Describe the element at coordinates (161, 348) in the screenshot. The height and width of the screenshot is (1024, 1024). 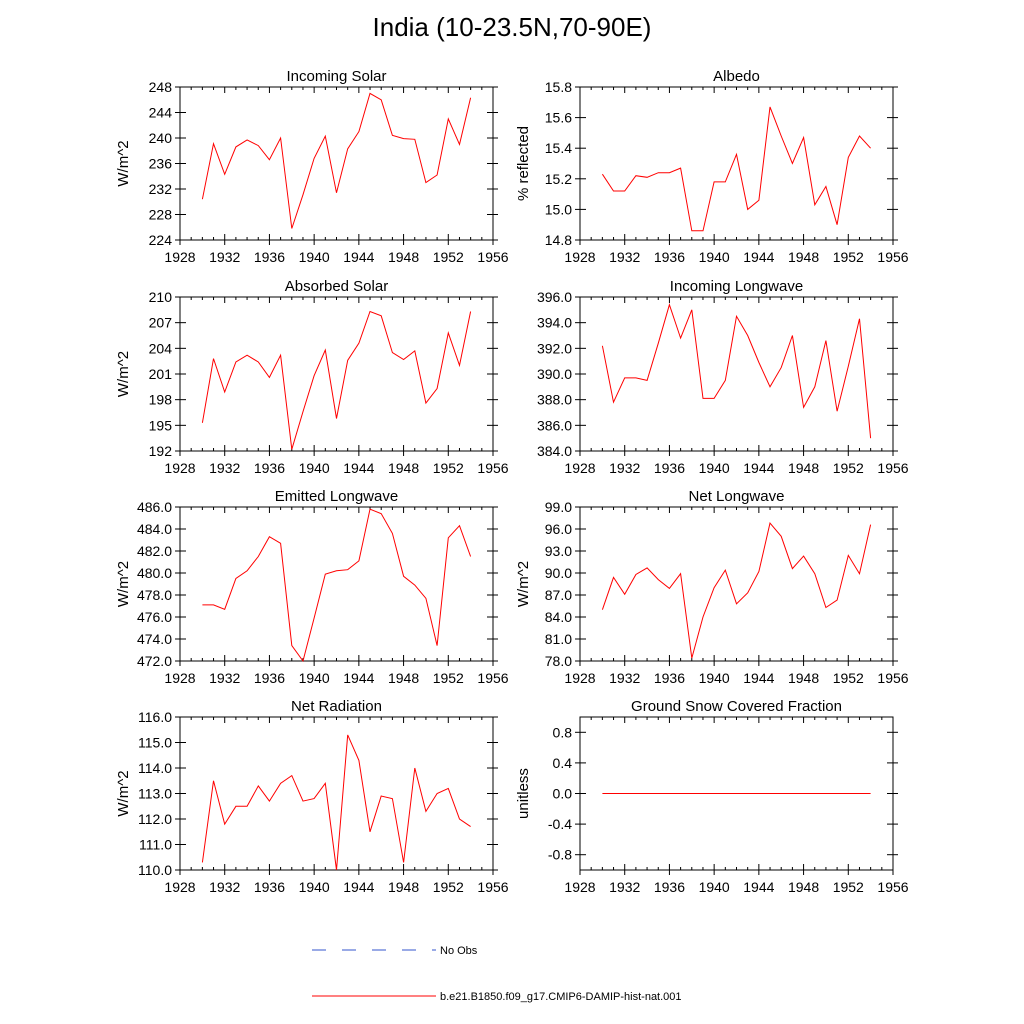
I see `y-tick-label: 204` at that location.